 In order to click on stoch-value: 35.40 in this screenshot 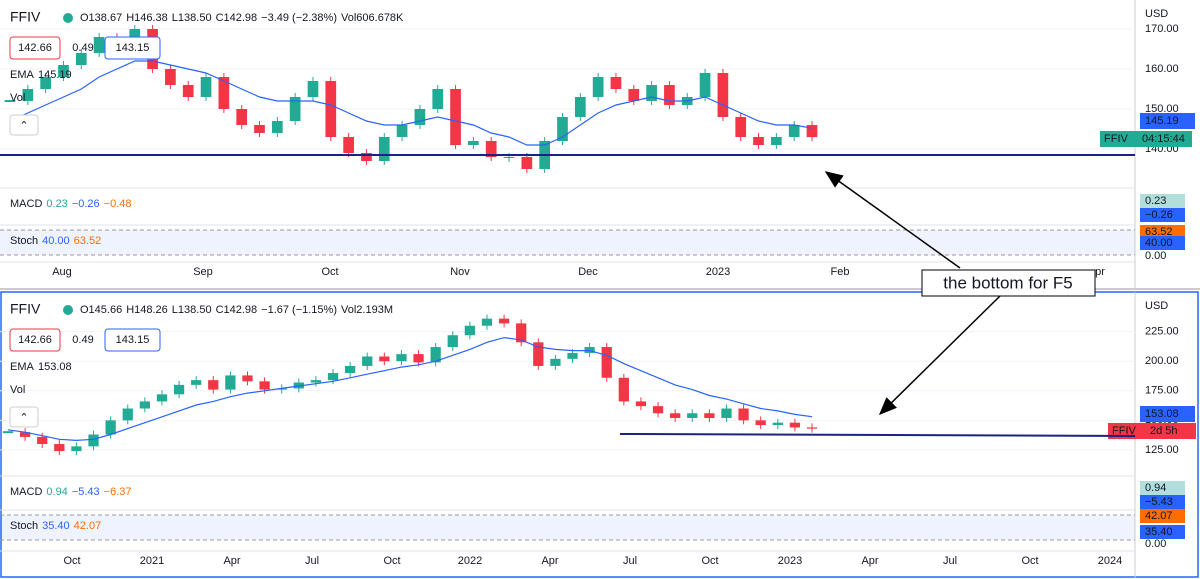, I will do `click(56, 526)`.